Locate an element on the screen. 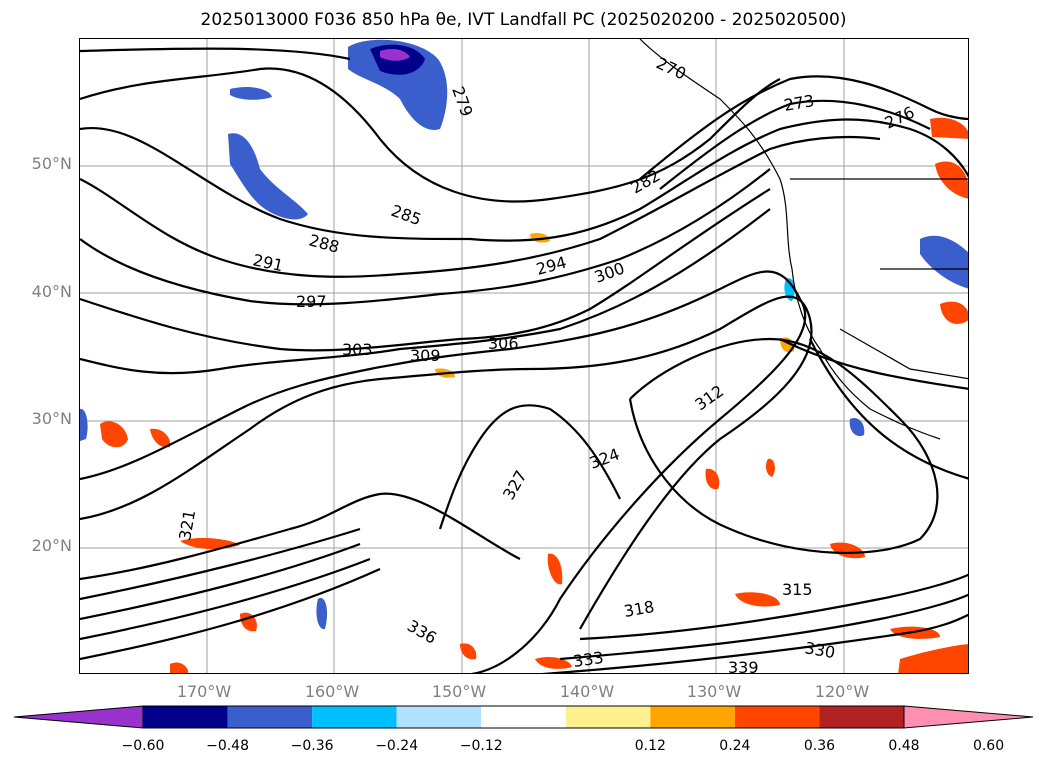  contour-label: 291 is located at coordinates (268, 262).